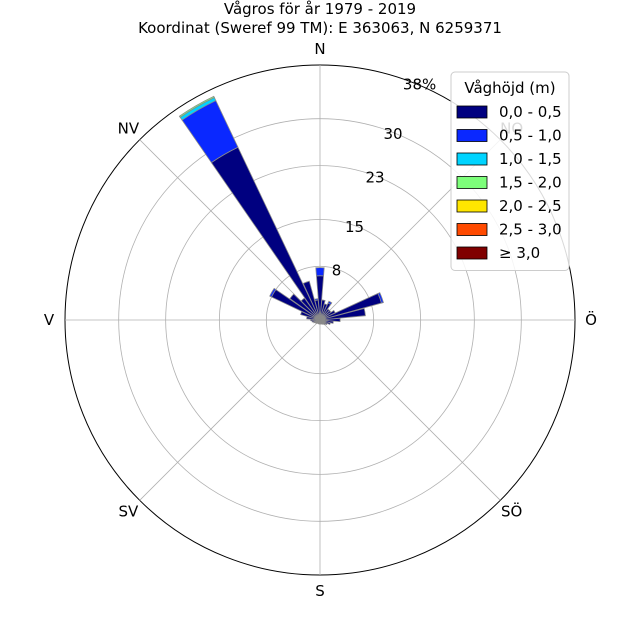 The image size is (640, 640). I want to click on legend-entry: 2,5 - 3,0, so click(530, 230).